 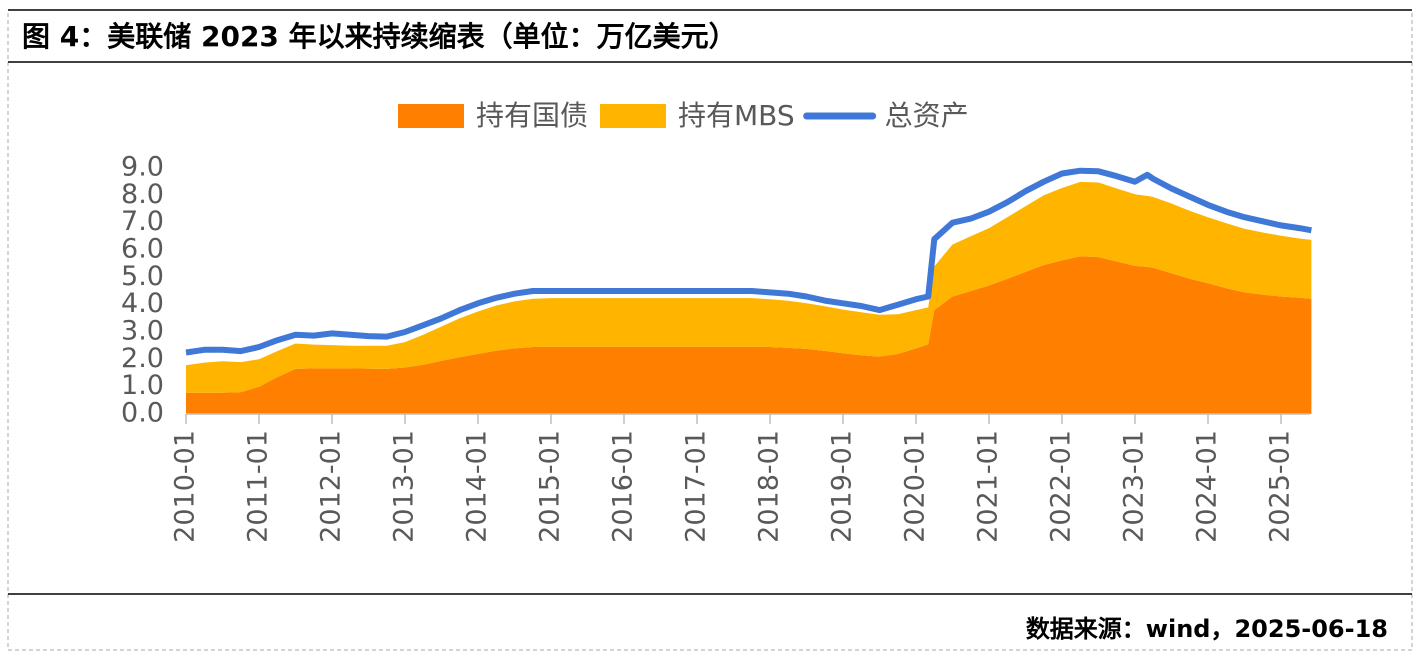 What do you see at coordinates (623, 486) in the screenshot?
I see `x-tick-label: 2016-01` at bounding box center [623, 486].